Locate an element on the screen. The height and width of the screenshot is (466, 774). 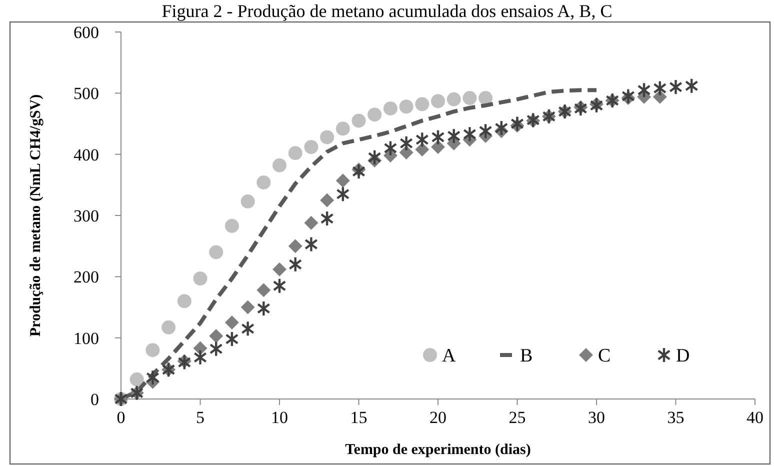
x-tick-label: 10 is located at coordinates (279, 417).